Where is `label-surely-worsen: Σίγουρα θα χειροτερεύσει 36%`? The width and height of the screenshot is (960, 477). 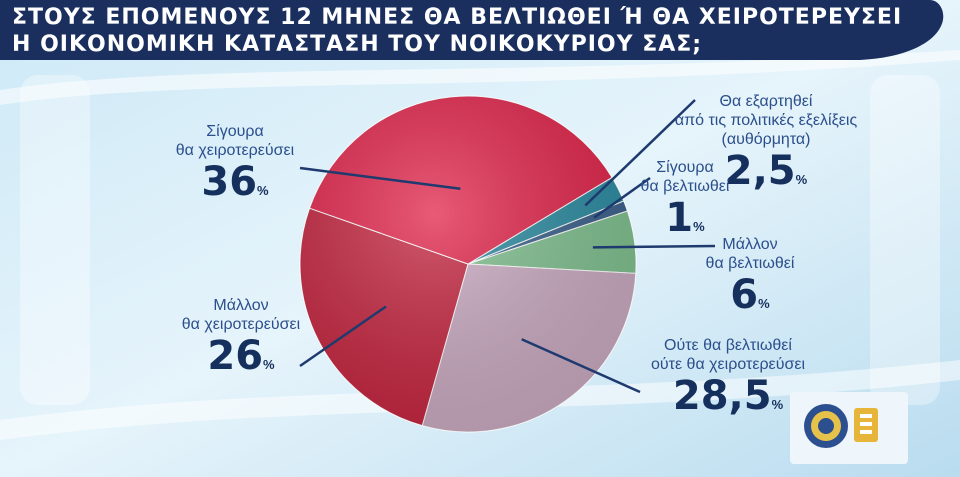 label-surely-worsen: Σίγουρα θα χειροτερεύσει 36% is located at coordinates (235, 164).